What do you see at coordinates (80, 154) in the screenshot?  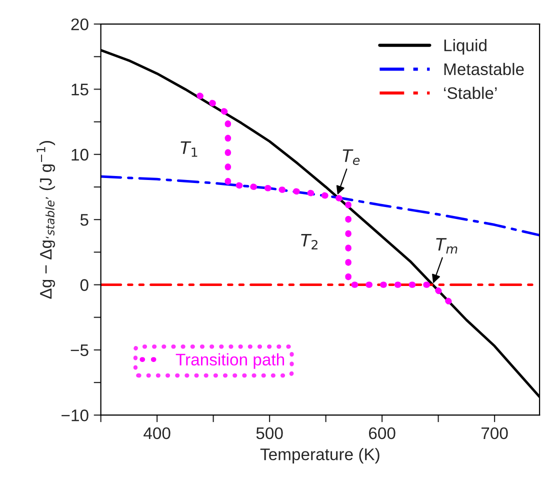 I see `y-tick-label: 10` at bounding box center [80, 154].